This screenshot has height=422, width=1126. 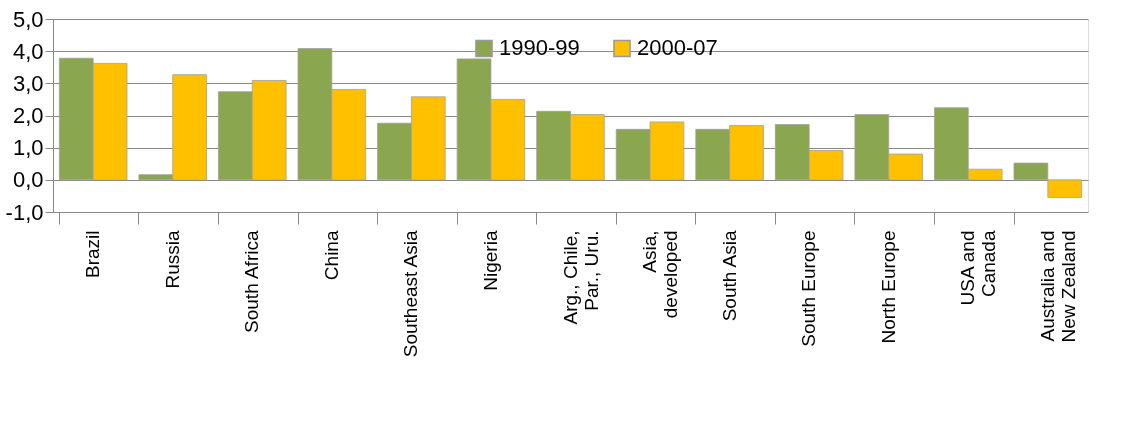 I want to click on y-tick-label: 4,0, so click(x=28, y=51).